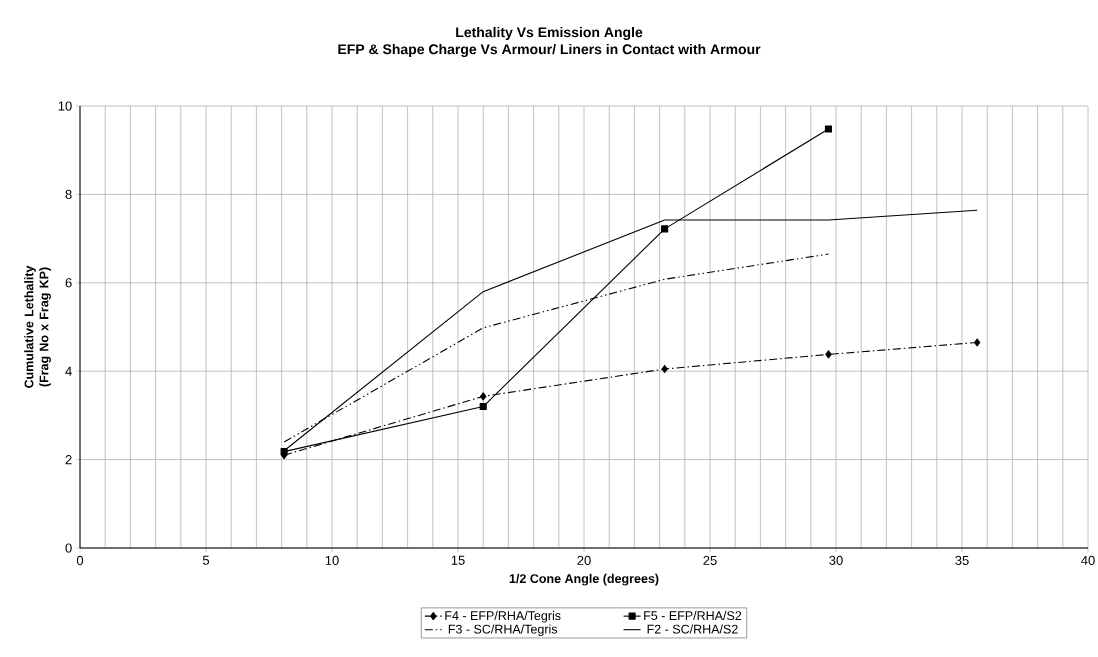 Image resolution: width=1098 pixels, height=657 pixels. Describe the element at coordinates (962, 560) in the screenshot. I see `x-tick-label: 35` at that location.